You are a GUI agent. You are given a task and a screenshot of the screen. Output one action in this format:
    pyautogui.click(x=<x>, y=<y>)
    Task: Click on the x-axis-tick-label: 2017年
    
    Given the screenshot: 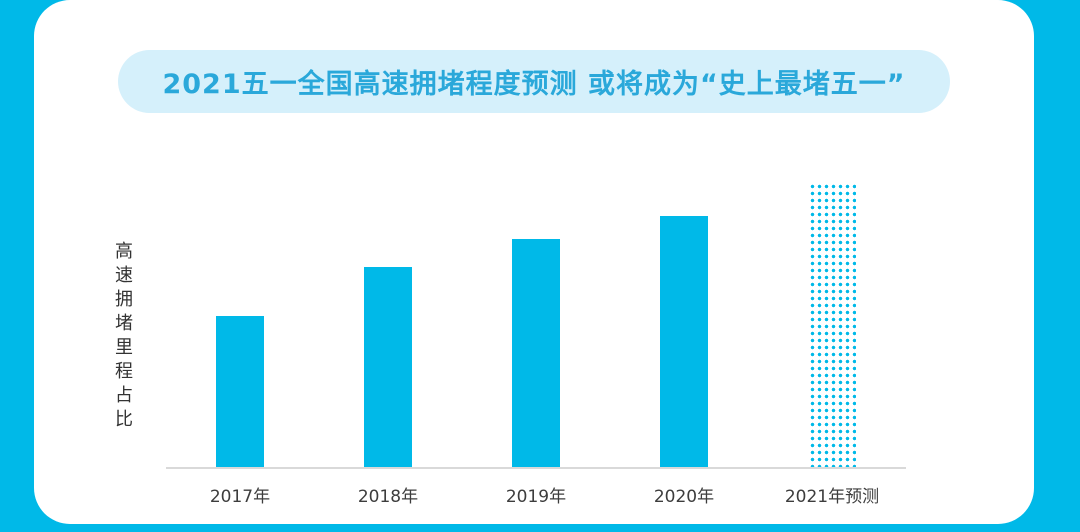 What is the action you would take?
    pyautogui.click(x=240, y=497)
    